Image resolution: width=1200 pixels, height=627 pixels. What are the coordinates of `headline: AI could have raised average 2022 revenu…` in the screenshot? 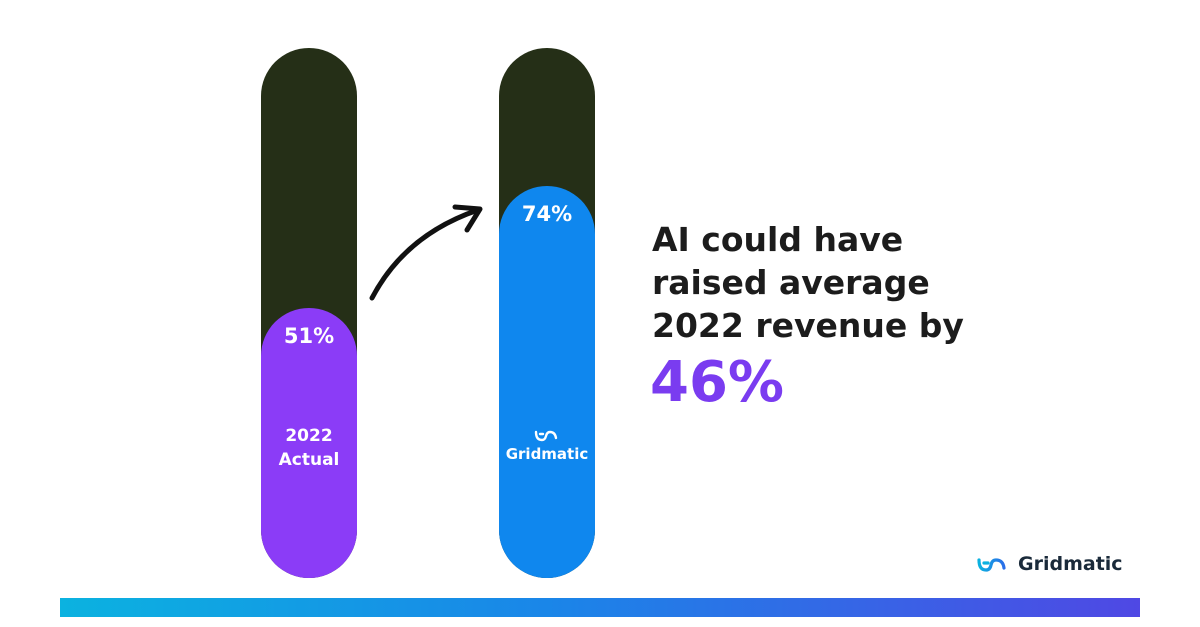 It's located at (808, 282).